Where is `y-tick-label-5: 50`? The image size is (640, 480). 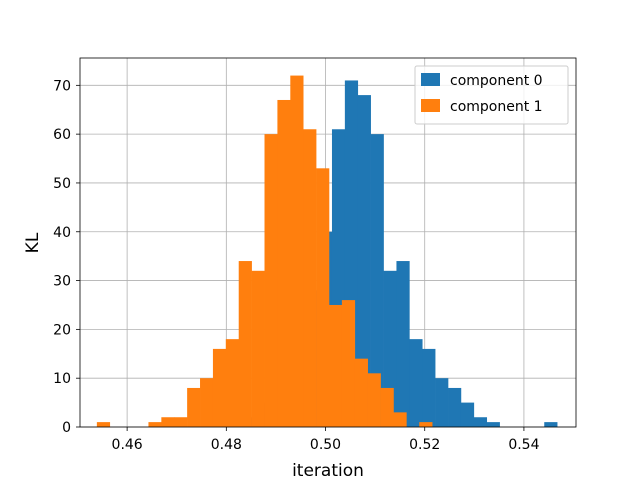 y-tick-label-5: 50 is located at coordinates (62, 184).